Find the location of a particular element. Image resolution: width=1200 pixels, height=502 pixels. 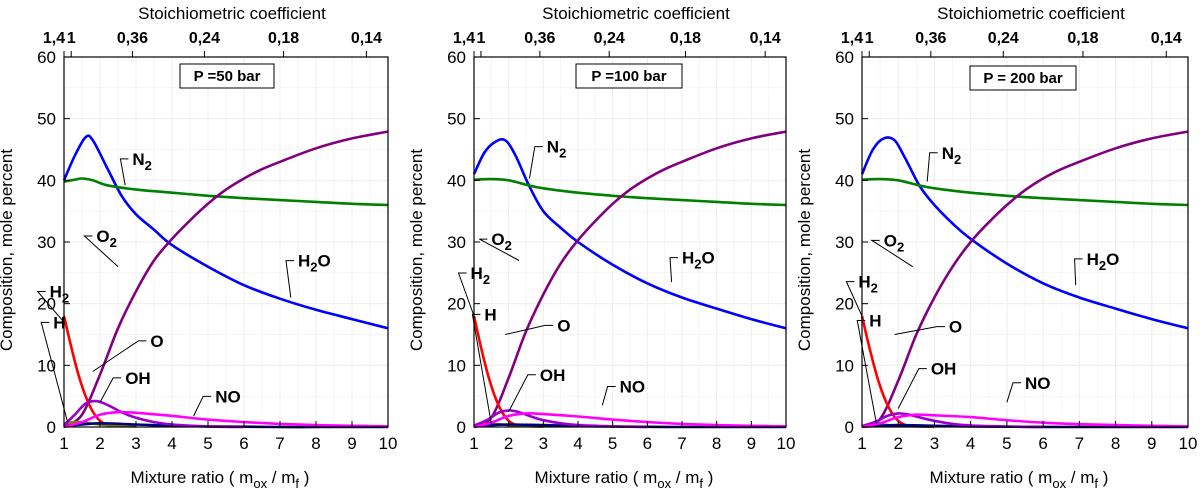

annotation-oh: OH is located at coordinates (944, 369).